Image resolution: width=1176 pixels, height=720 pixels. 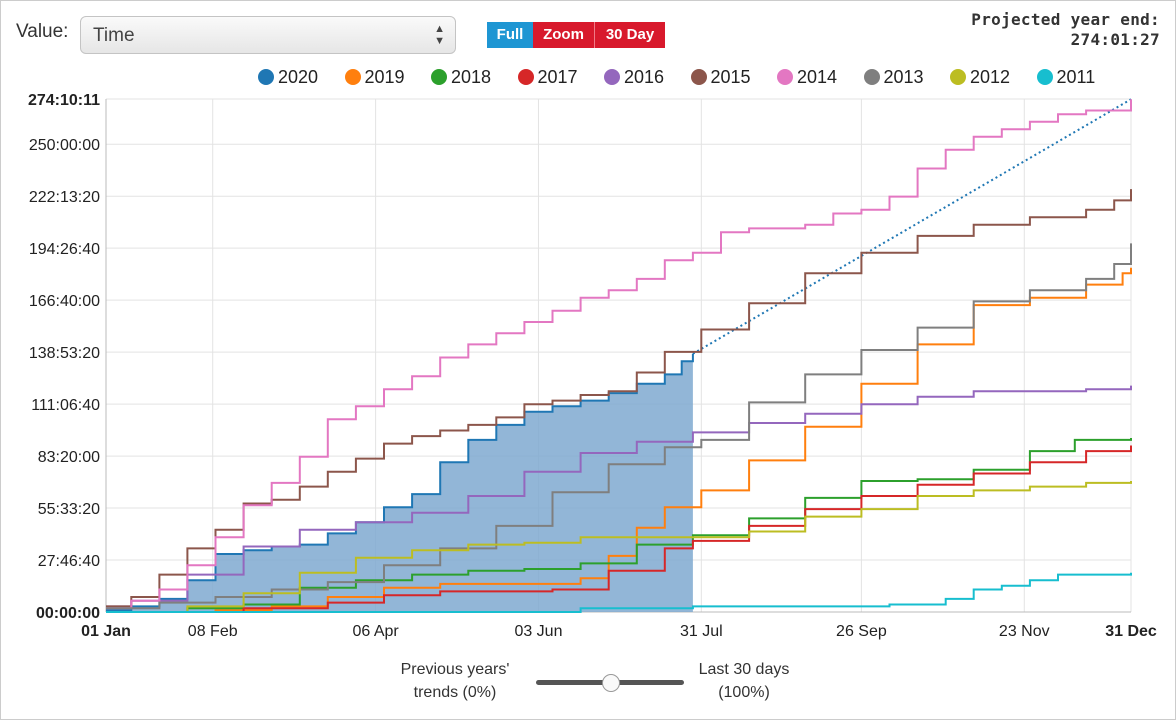 I want to click on legend-item-2020: 2020, so click(x=288, y=77).